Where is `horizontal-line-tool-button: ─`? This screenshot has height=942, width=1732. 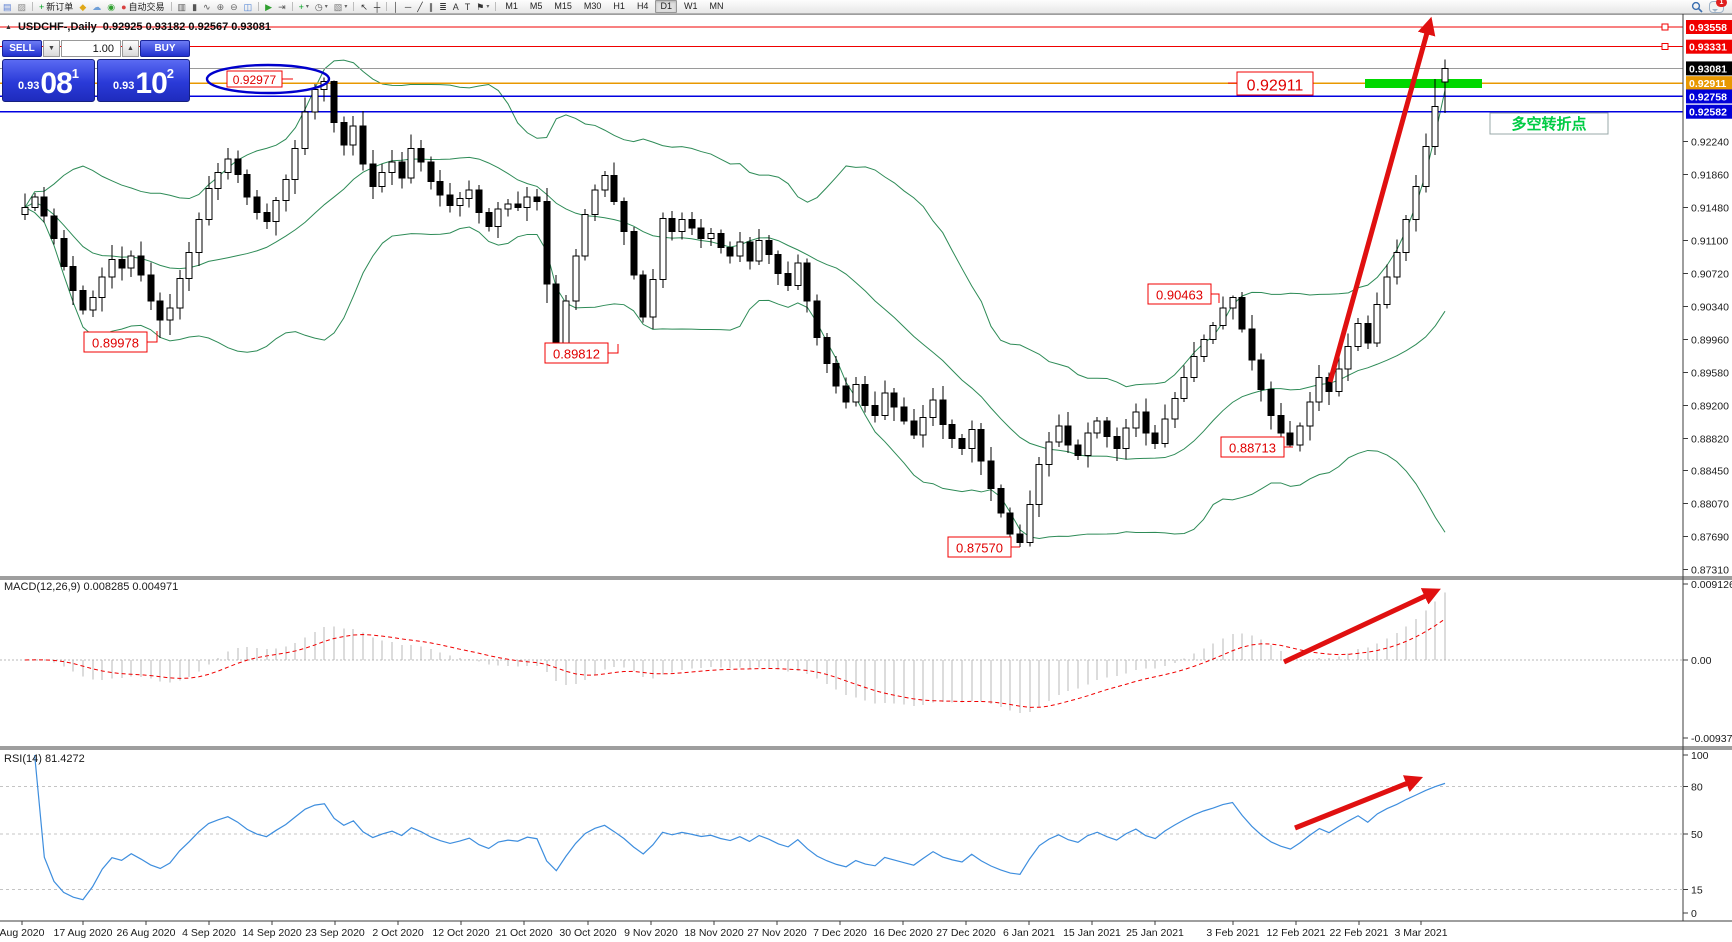 horizontal-line-tool-button: ─ is located at coordinates (408, 7).